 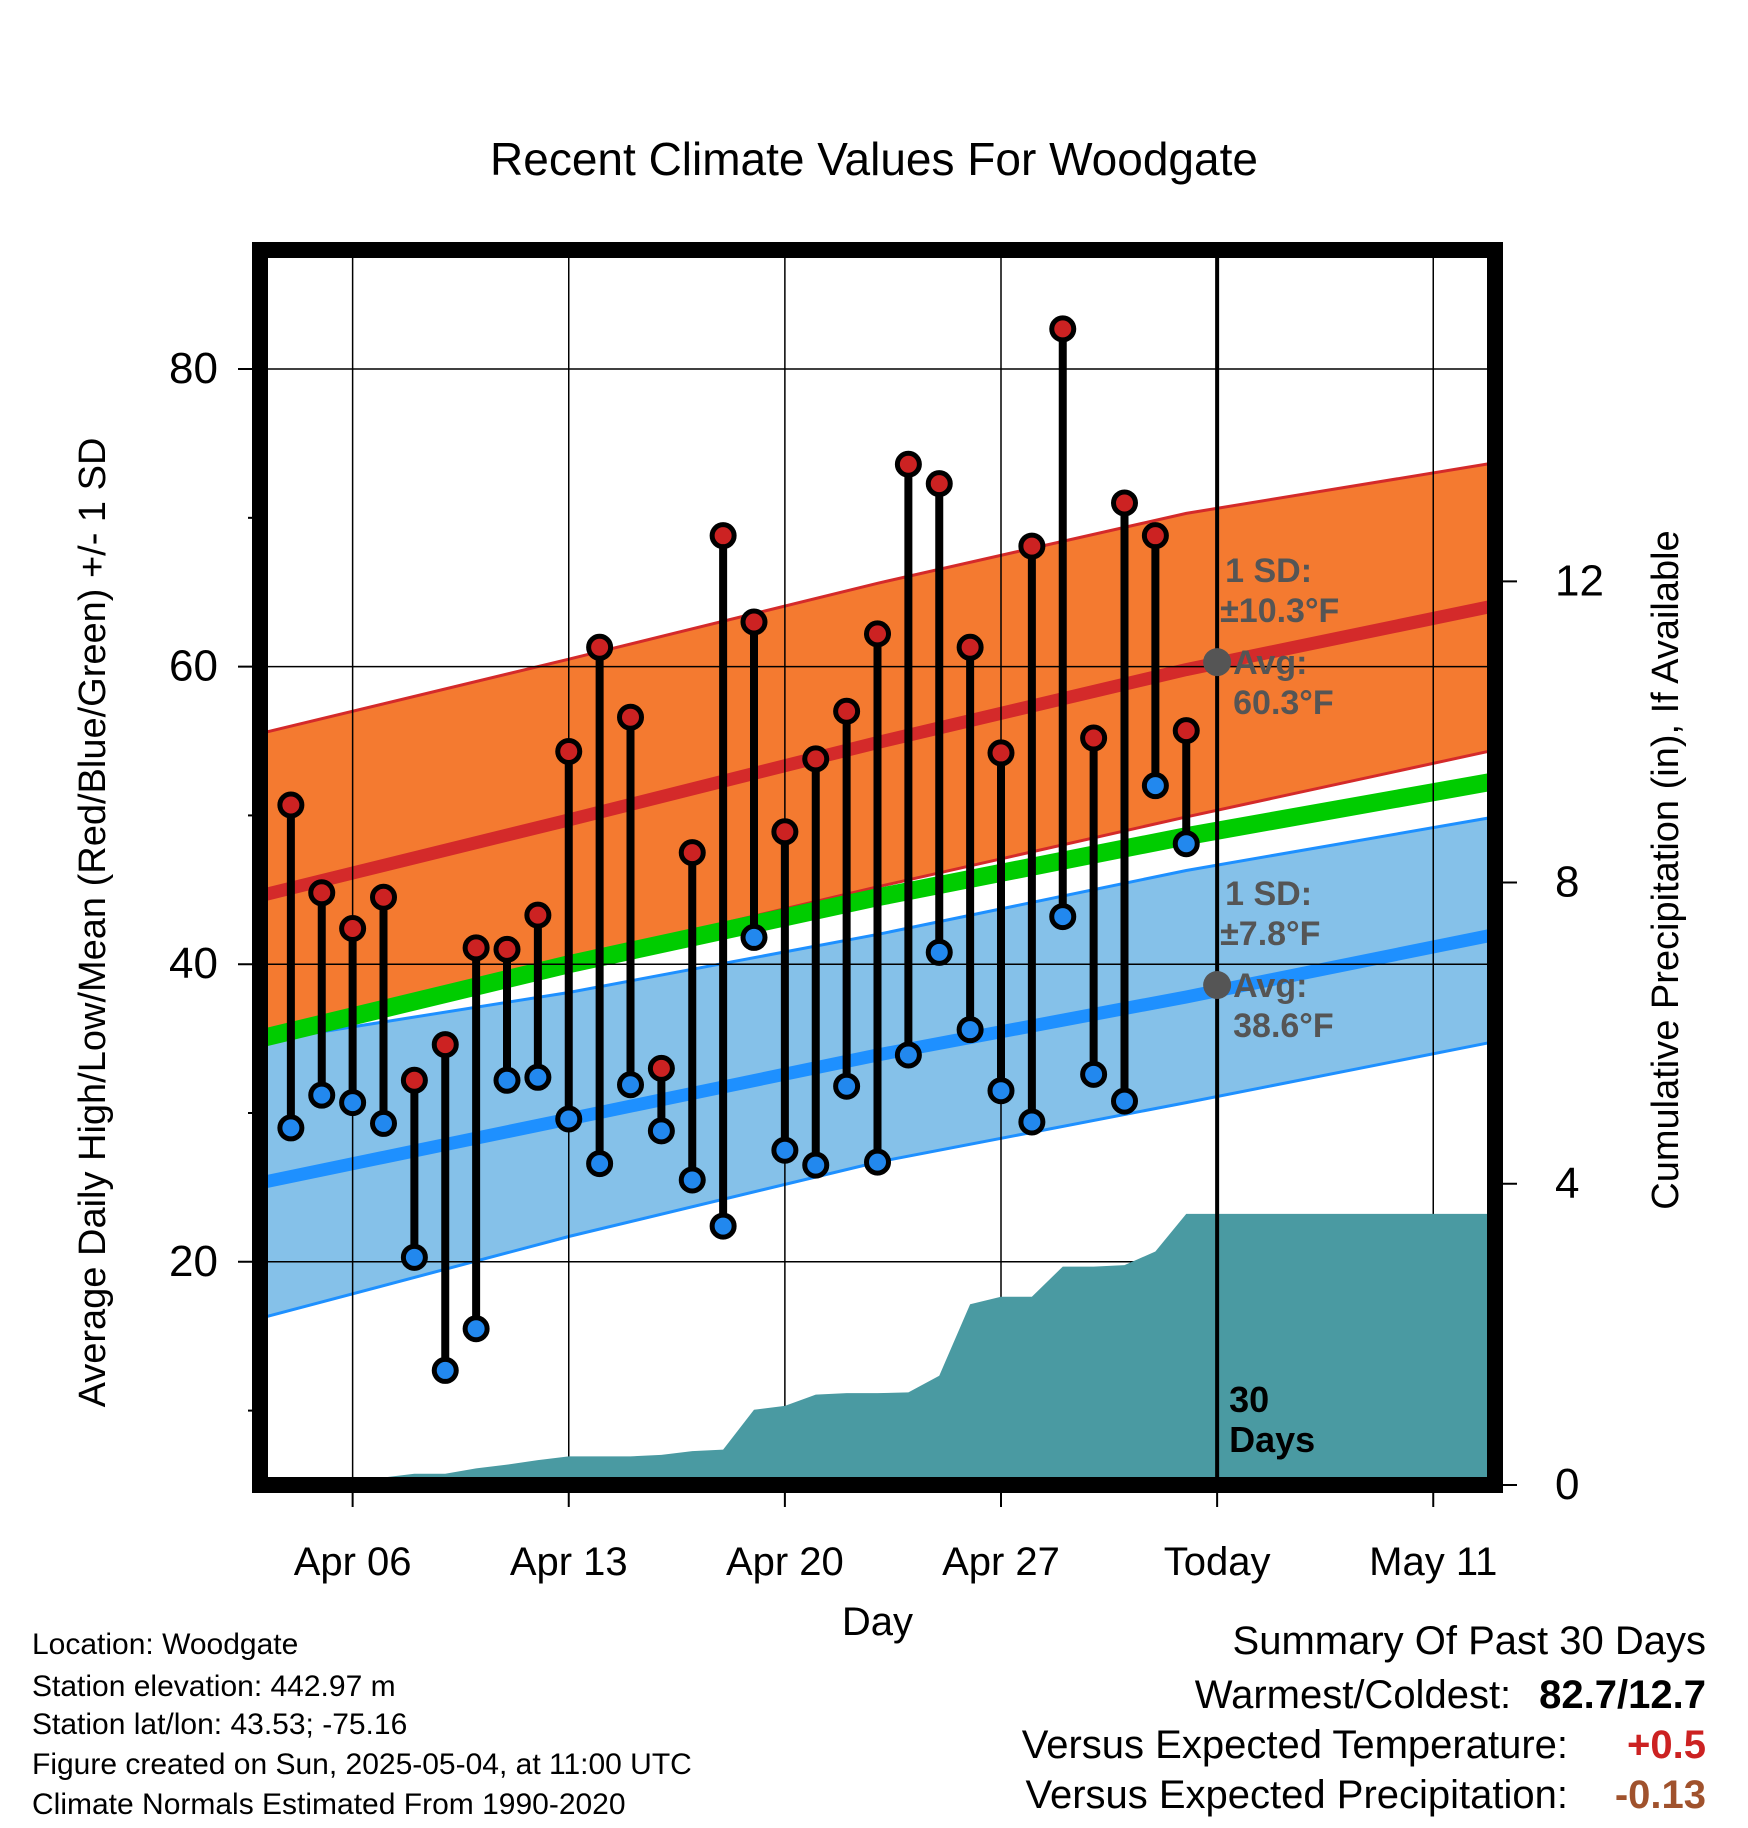 I want to click on low-sd-label: ±7.8°F, so click(x=1270, y=934).